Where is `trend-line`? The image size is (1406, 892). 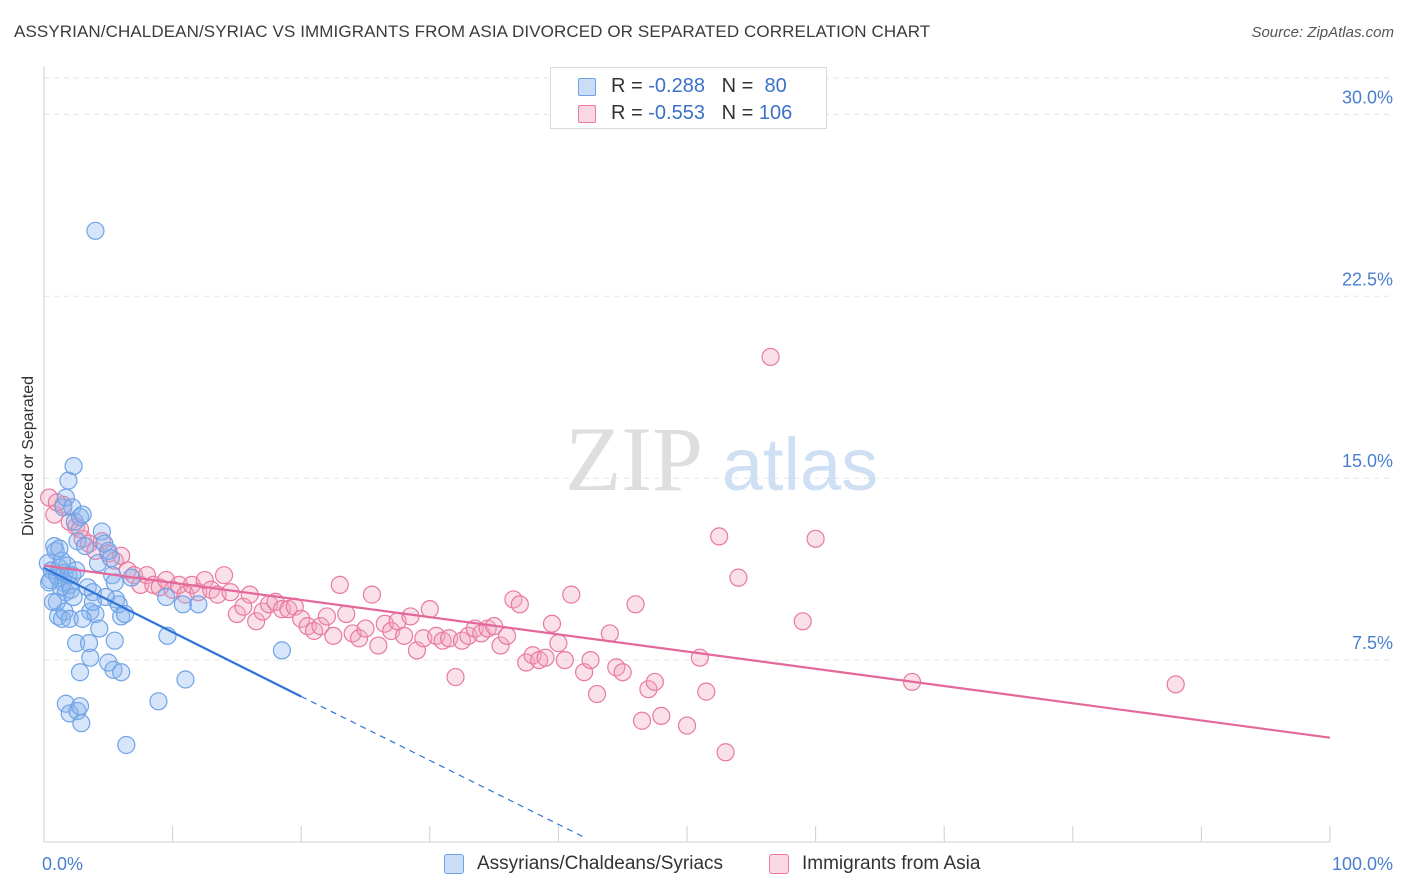
trend-line is located at coordinates (172, 632).